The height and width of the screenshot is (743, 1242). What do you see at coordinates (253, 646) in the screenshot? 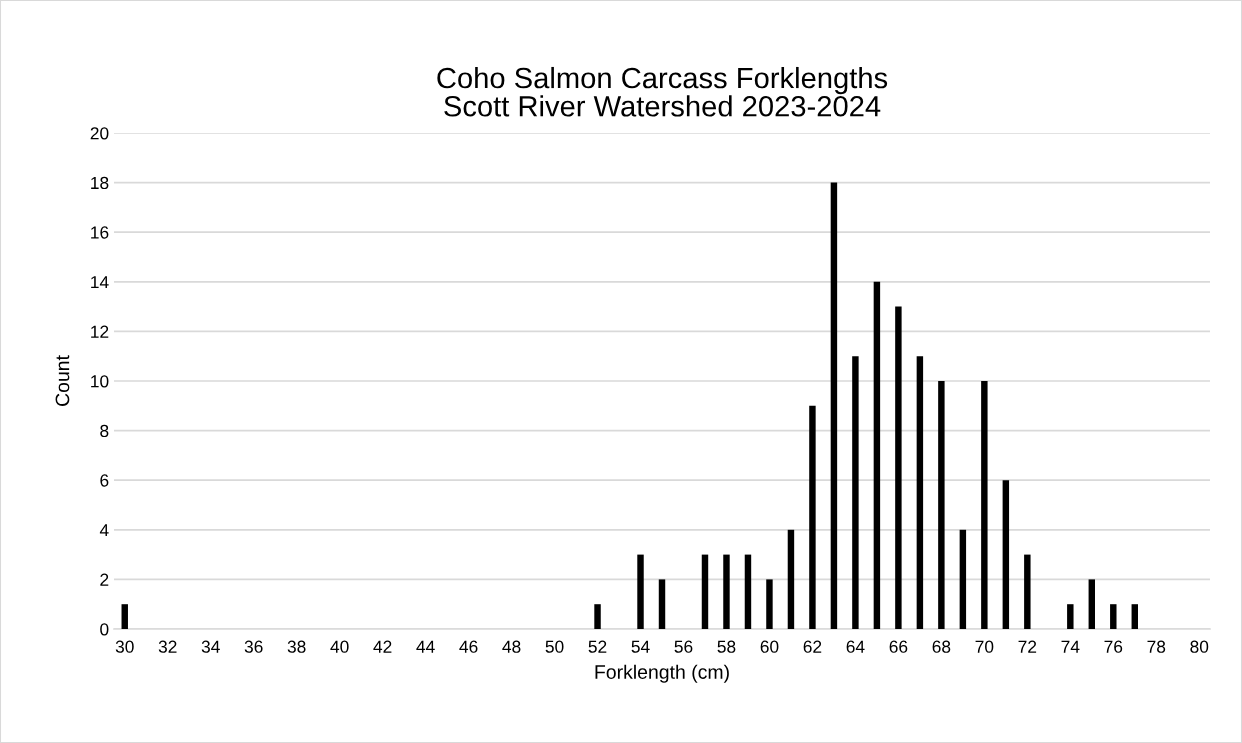
I see `x-tick-label: 36` at bounding box center [253, 646].